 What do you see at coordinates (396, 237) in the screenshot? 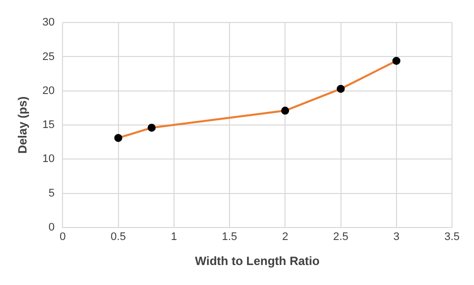
I see `x-tick-label: 3` at bounding box center [396, 237].